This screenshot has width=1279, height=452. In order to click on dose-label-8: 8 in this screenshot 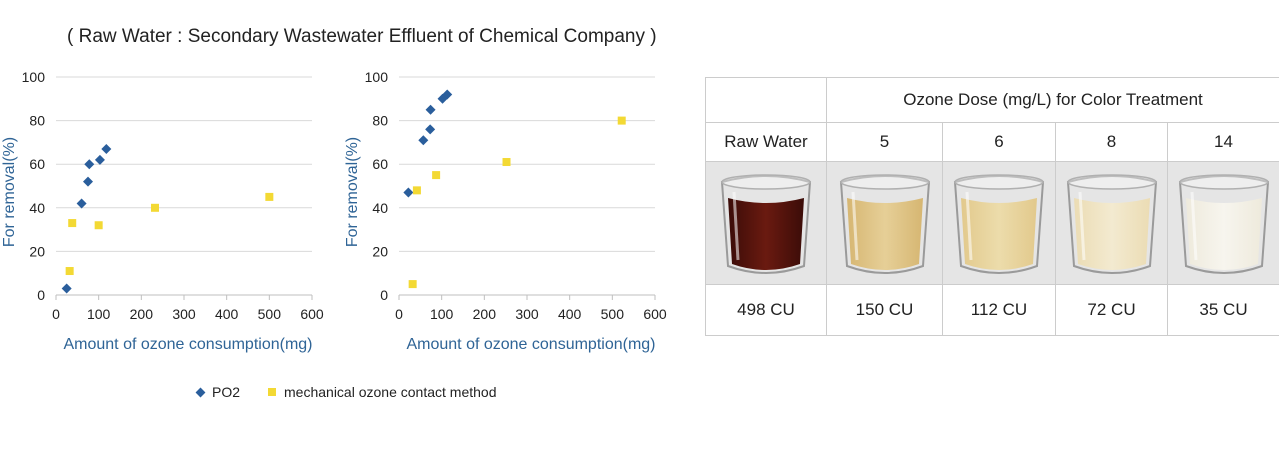, I will do `click(1111, 142)`.